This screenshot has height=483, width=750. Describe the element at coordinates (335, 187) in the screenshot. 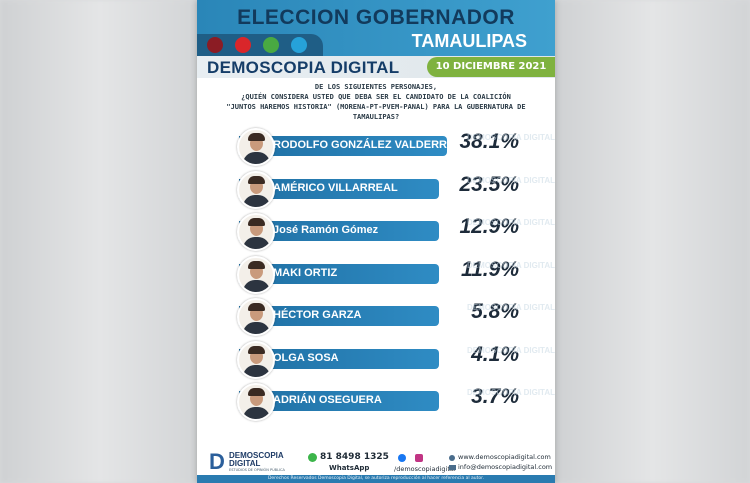

I see `candidate-name: AMÉRICO VILLARREAL` at that location.